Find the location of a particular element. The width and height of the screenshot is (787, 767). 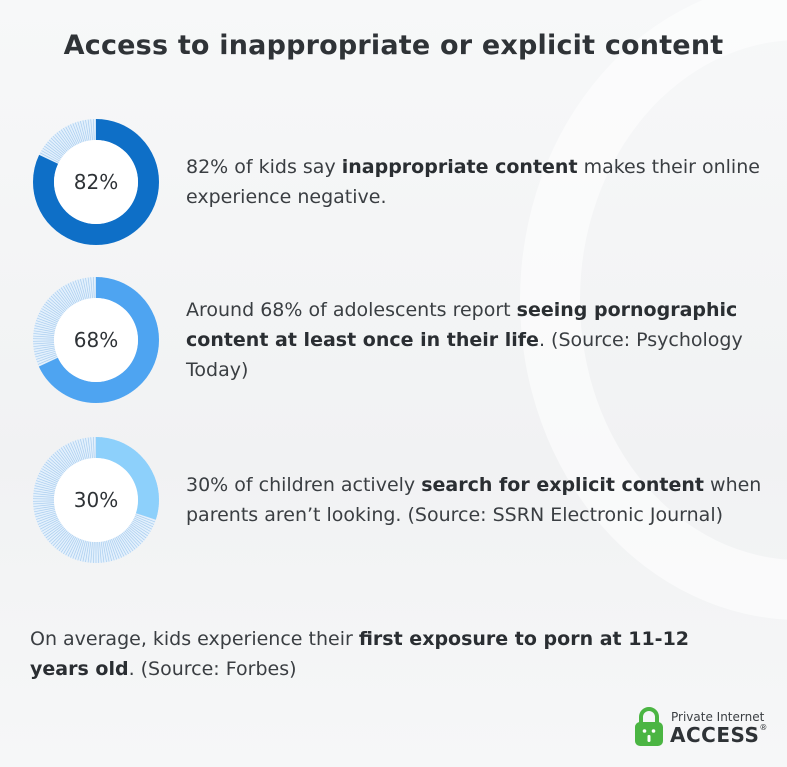

body-text: . (Source: Psychology Today) is located at coordinates (464, 355).